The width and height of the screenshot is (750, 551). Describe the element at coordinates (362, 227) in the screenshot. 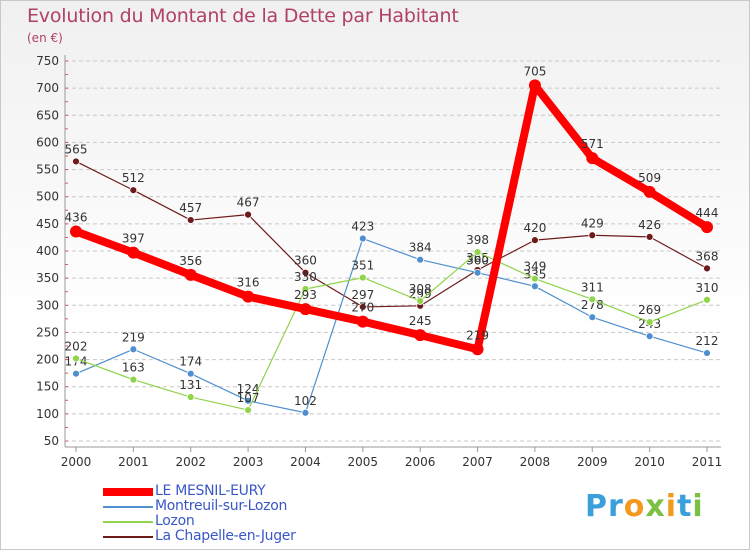

I see `data-label: 423` at that location.